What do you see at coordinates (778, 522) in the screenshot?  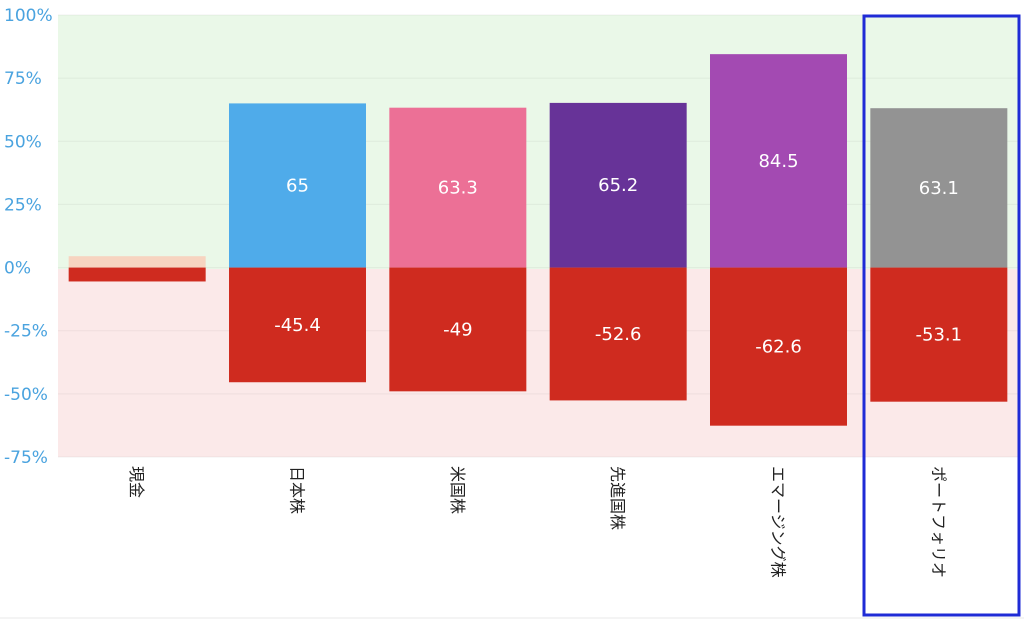 I see `x-category-label: エマージング株` at bounding box center [778, 522].